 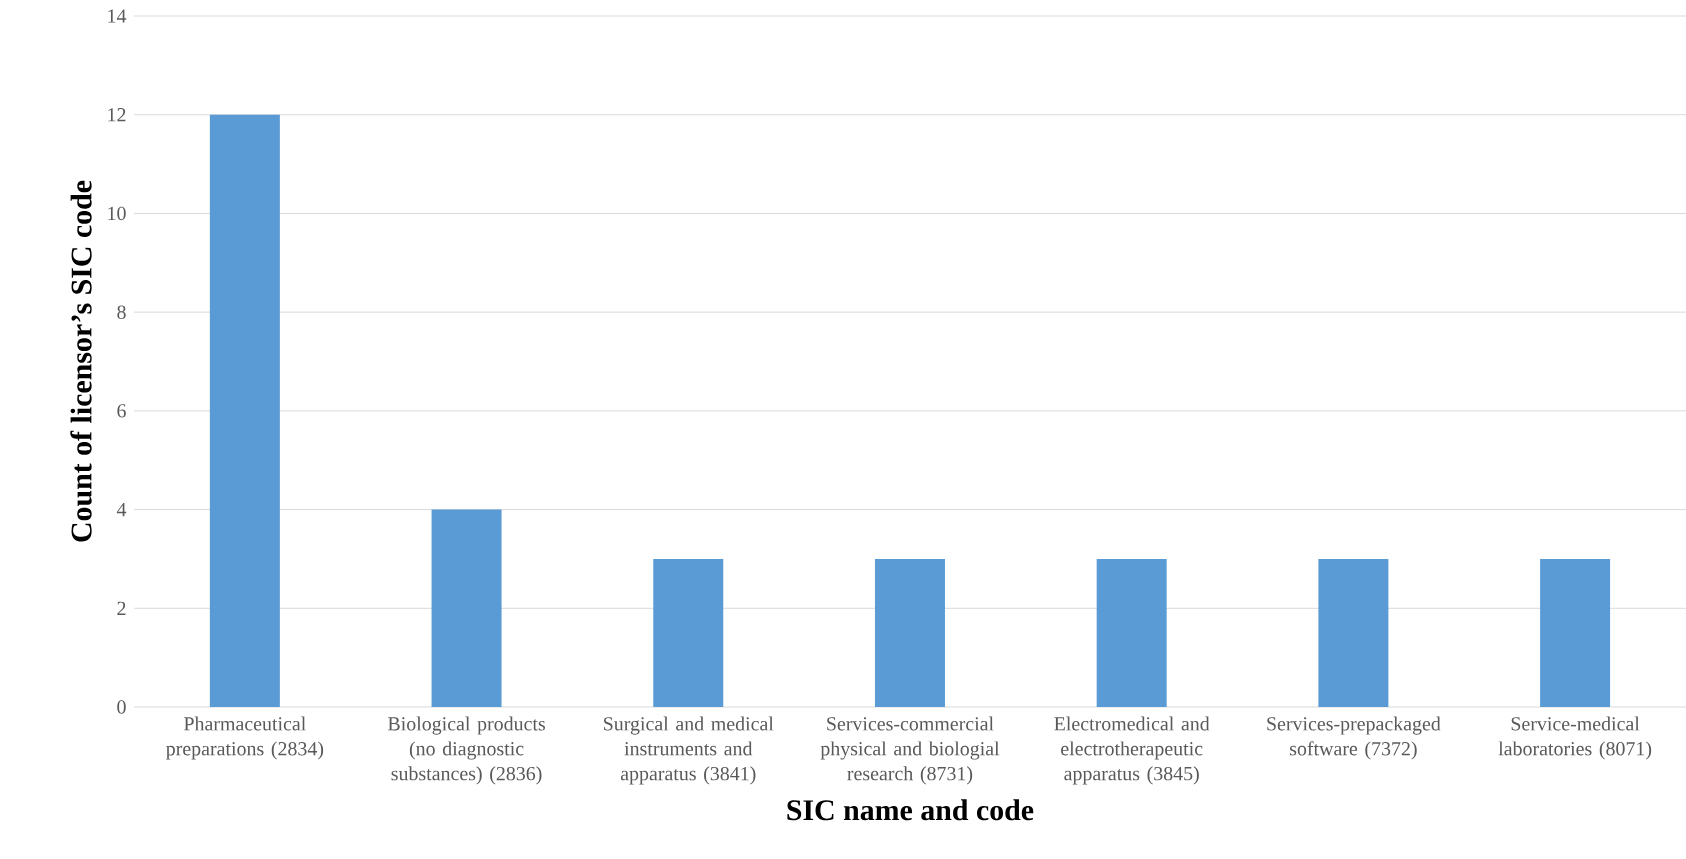 What do you see at coordinates (245, 738) in the screenshot?
I see `x-tick-label: Pharmaceutical preparations (2834)` at bounding box center [245, 738].